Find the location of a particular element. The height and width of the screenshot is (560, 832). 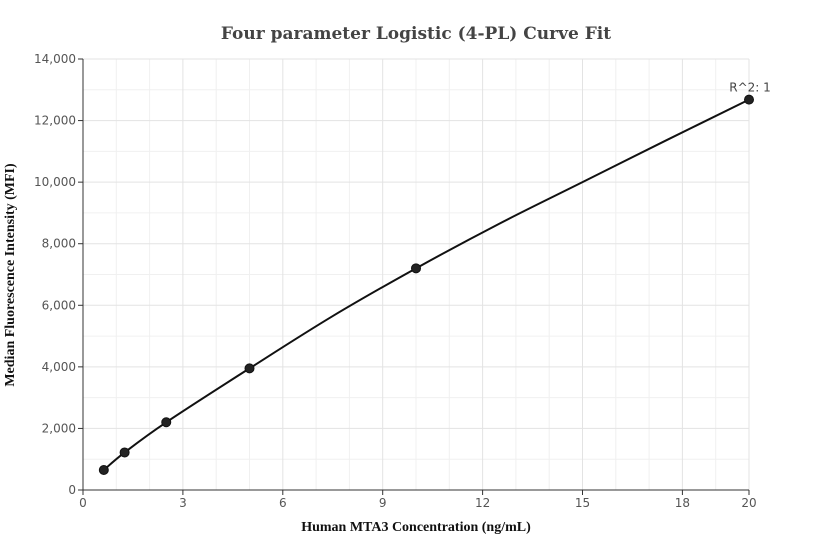

x-tick-label: 12 is located at coordinates (482, 503).